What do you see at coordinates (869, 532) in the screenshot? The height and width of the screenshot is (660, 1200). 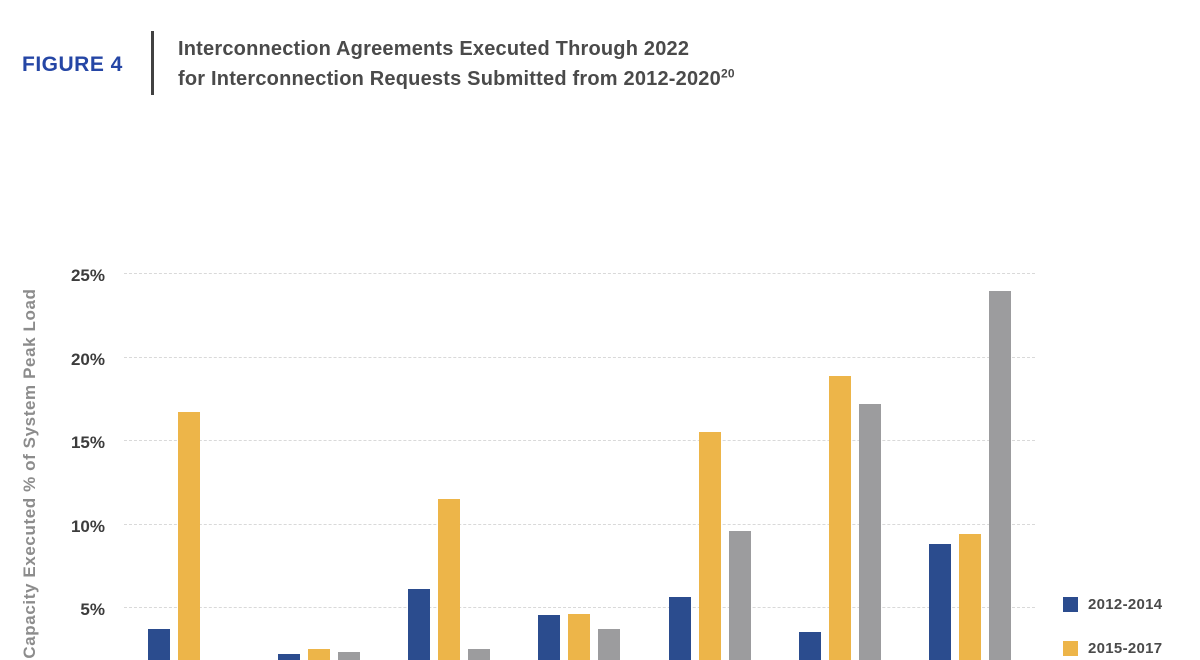 I see `bar-caiso-2018-2020` at bounding box center [869, 532].